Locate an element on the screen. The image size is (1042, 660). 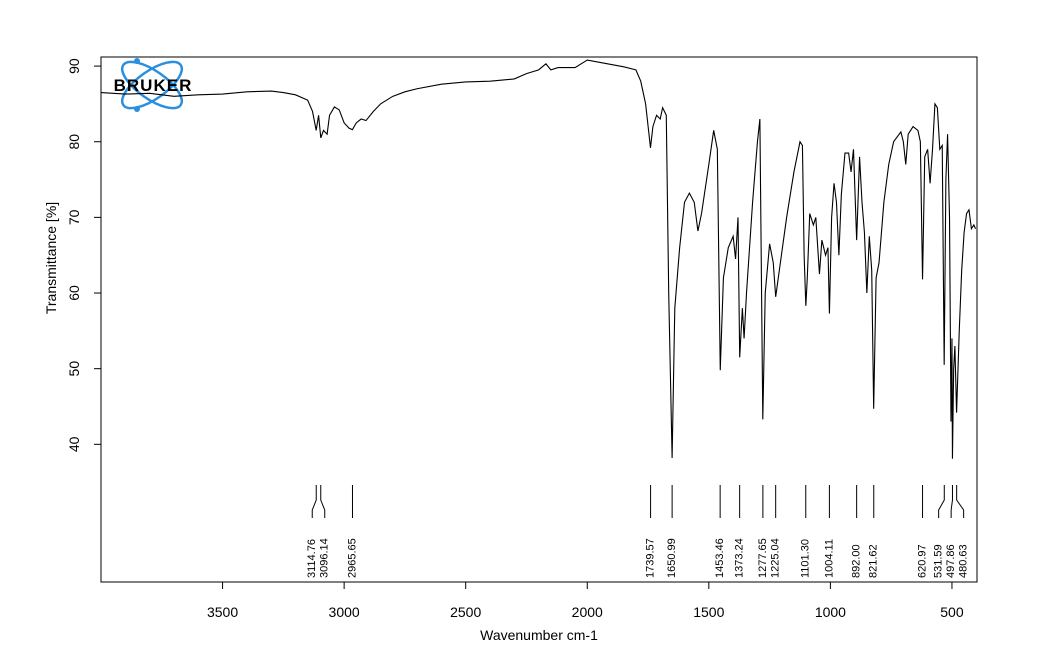
x-tick-label: 500 is located at coordinates (952, 612).